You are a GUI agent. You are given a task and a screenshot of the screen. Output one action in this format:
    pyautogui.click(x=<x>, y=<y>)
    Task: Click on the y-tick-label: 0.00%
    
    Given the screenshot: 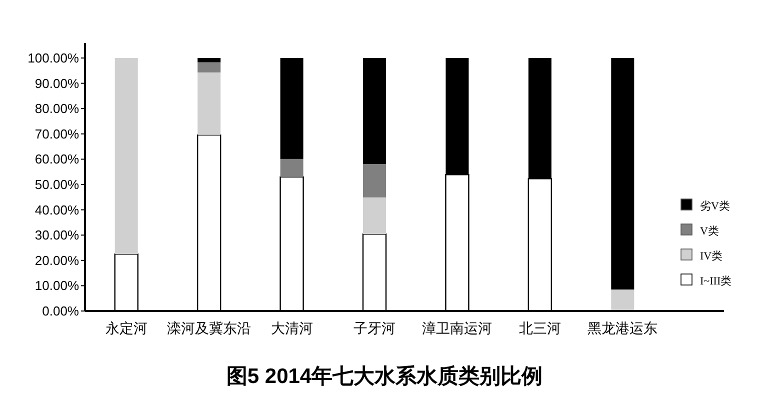 What is the action you would take?
    pyautogui.click(x=61, y=311)
    